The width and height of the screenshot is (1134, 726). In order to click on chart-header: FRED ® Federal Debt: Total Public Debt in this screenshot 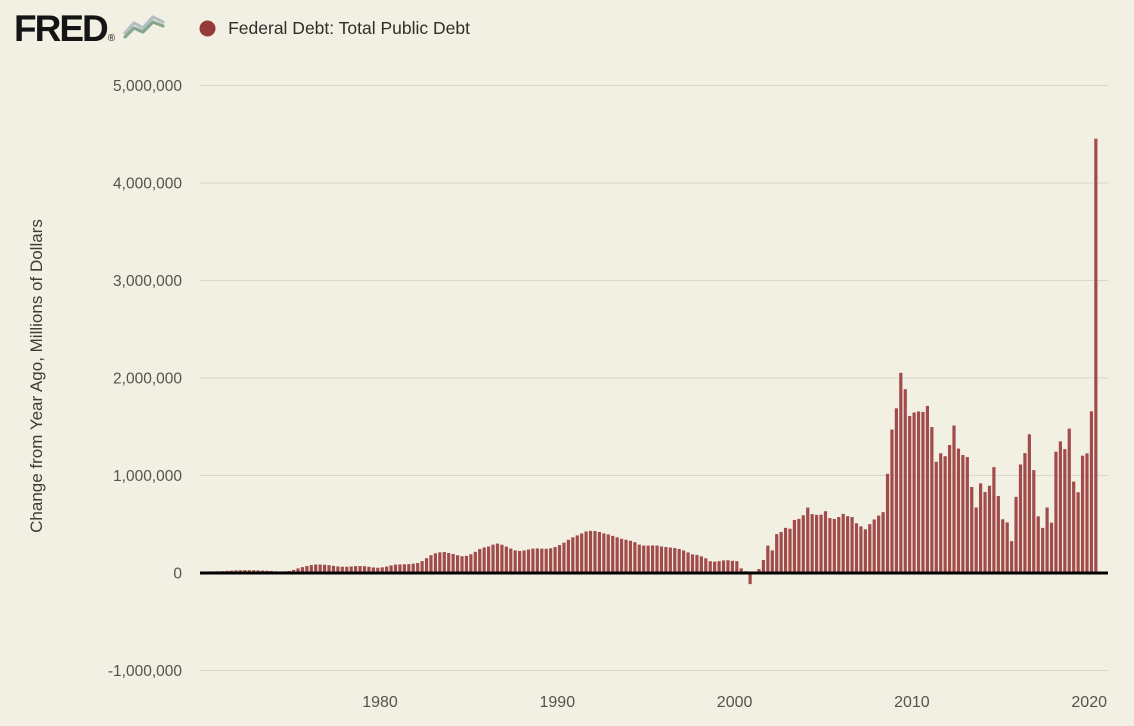, I will do `click(242, 28)`.